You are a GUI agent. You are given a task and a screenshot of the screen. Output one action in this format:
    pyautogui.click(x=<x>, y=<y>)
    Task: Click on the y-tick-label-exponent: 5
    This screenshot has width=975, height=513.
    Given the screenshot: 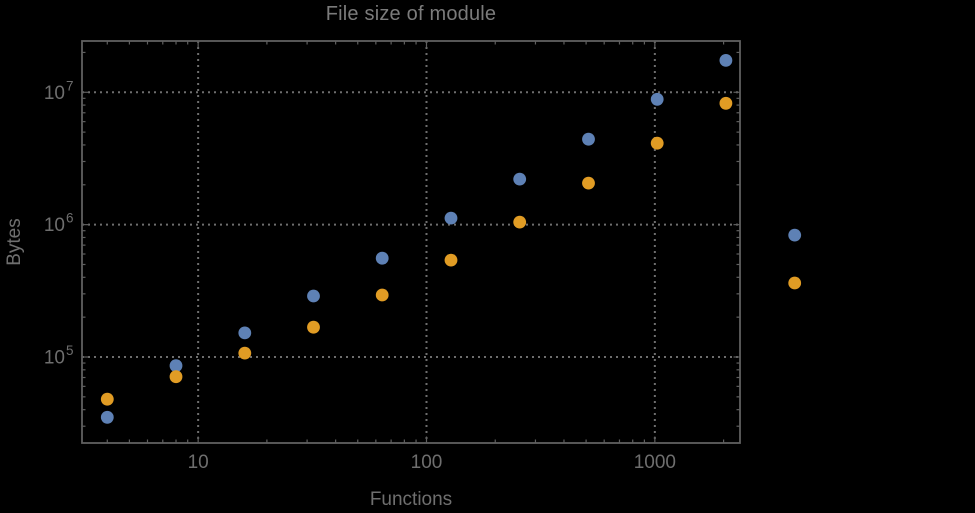 What is the action you would take?
    pyautogui.click(x=70, y=350)
    